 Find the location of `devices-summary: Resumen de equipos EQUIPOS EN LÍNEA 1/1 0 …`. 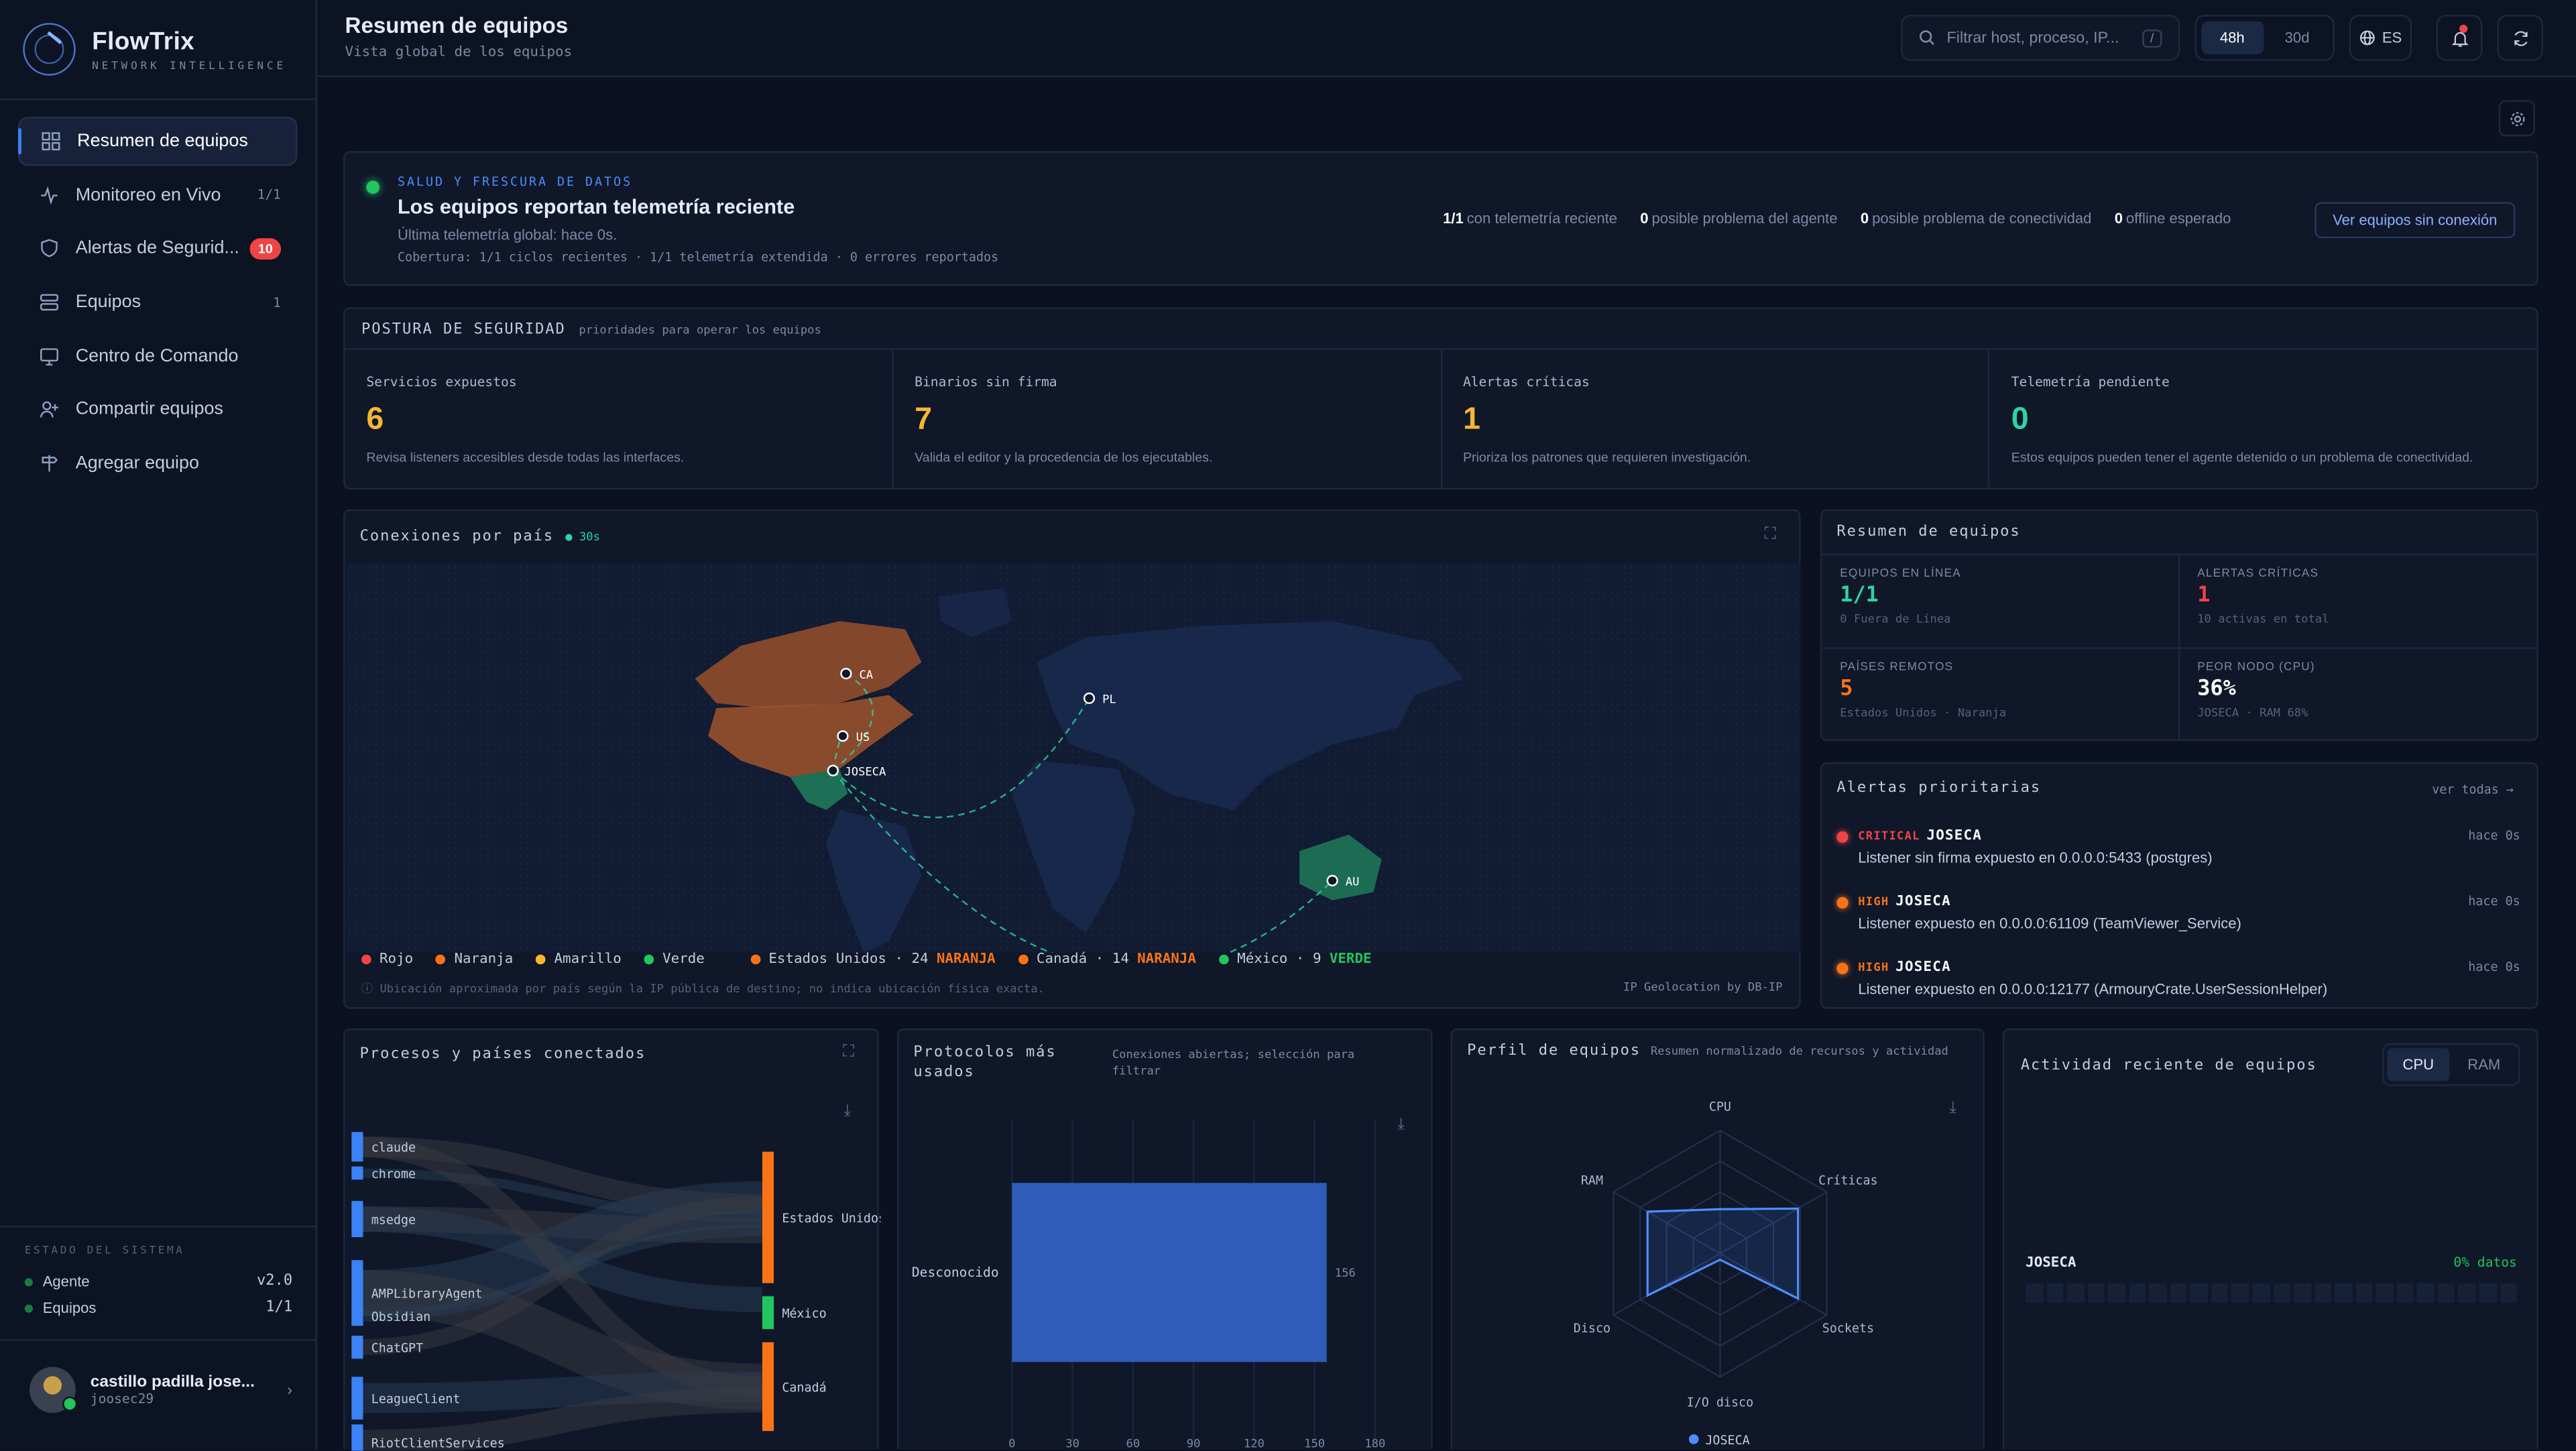

devices-summary: Resumen de equipos EQUIPOS EN LÍNEA 1/1 0 … is located at coordinates (2179, 625).